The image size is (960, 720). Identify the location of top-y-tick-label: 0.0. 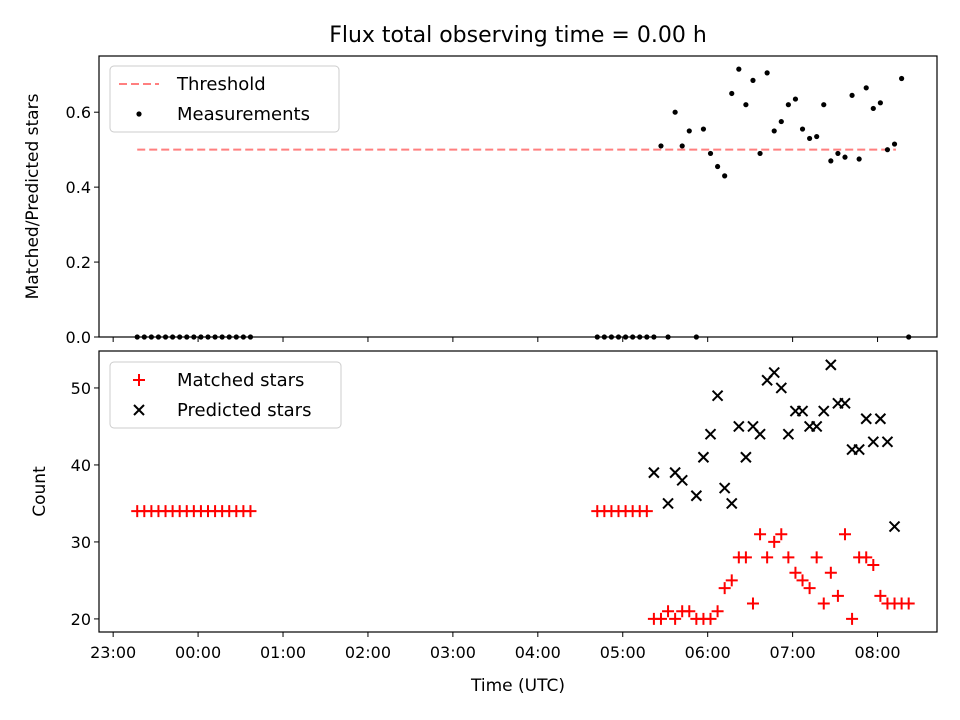
(78, 337).